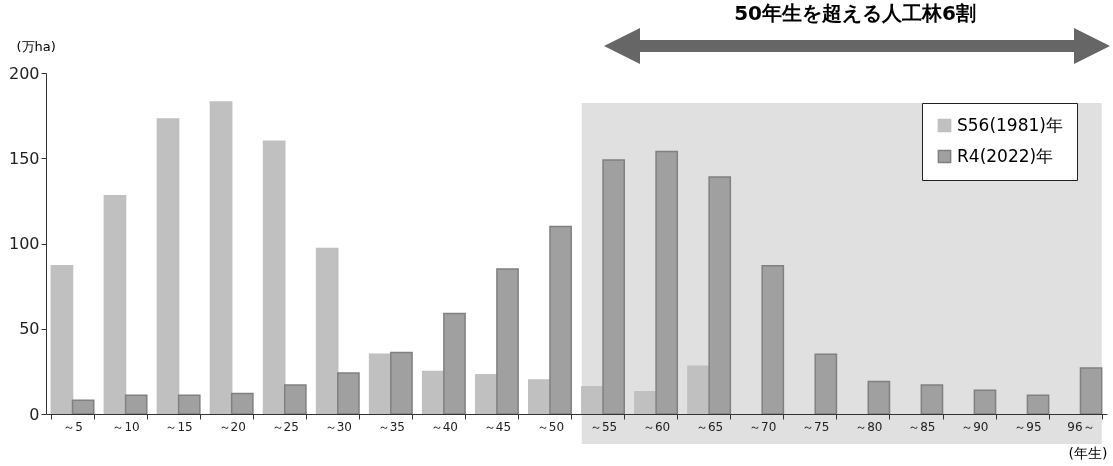 This screenshot has height=466, width=1113. I want to click on x-tick-label: ～20, so click(232, 426).